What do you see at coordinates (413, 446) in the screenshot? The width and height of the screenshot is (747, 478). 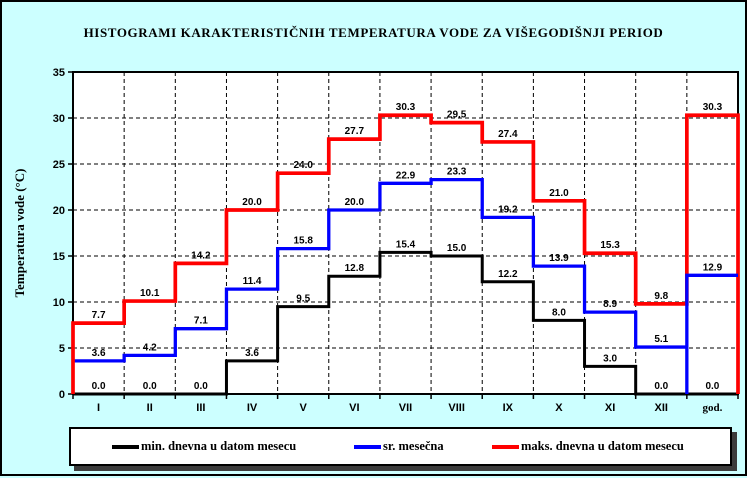 I see `legend-label-sr: sr. mesečna` at bounding box center [413, 446].